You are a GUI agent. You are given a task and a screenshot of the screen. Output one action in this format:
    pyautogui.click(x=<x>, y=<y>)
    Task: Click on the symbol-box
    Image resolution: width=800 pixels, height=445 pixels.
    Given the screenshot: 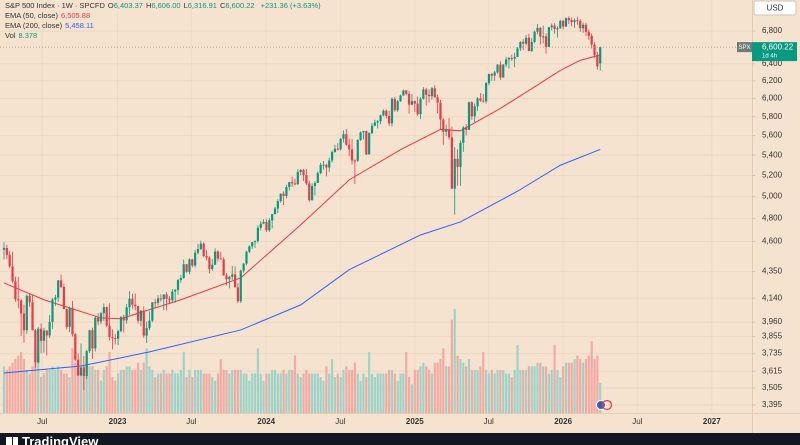 What is the action you would take?
    pyautogui.click(x=744, y=47)
    